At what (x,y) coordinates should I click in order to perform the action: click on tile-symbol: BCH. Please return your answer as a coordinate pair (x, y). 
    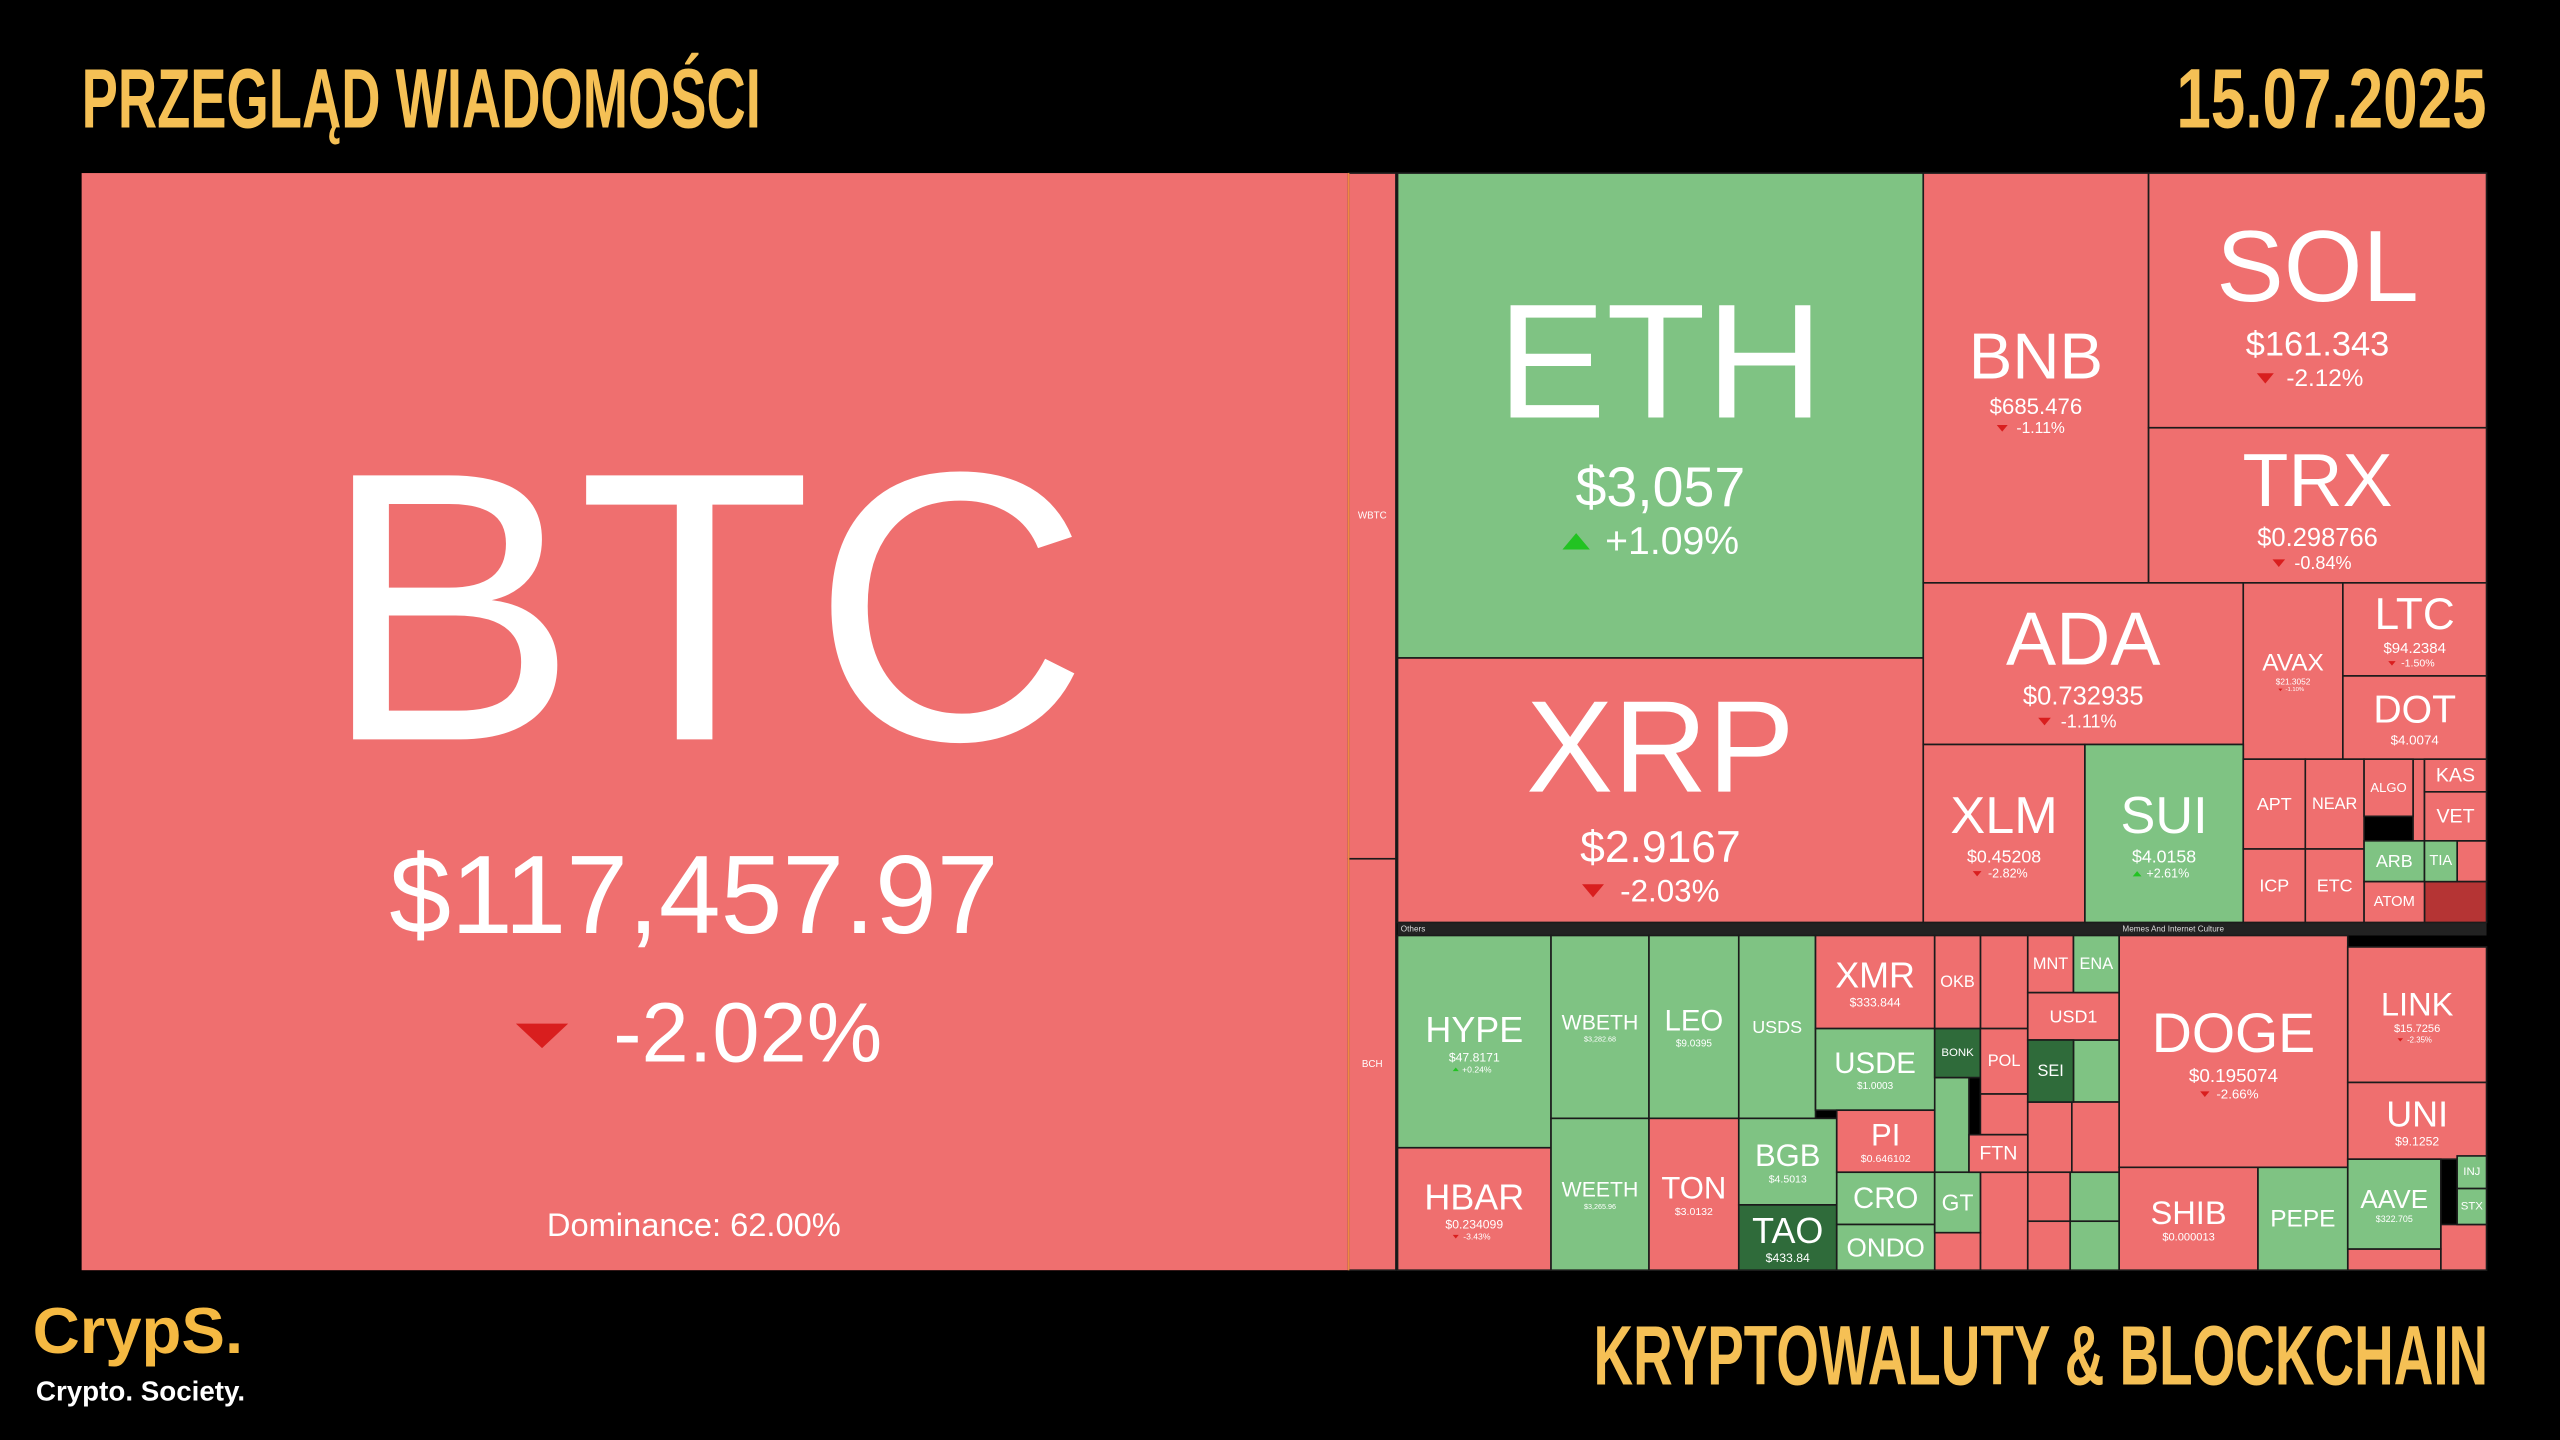
    Looking at the image, I should click on (1372, 1064).